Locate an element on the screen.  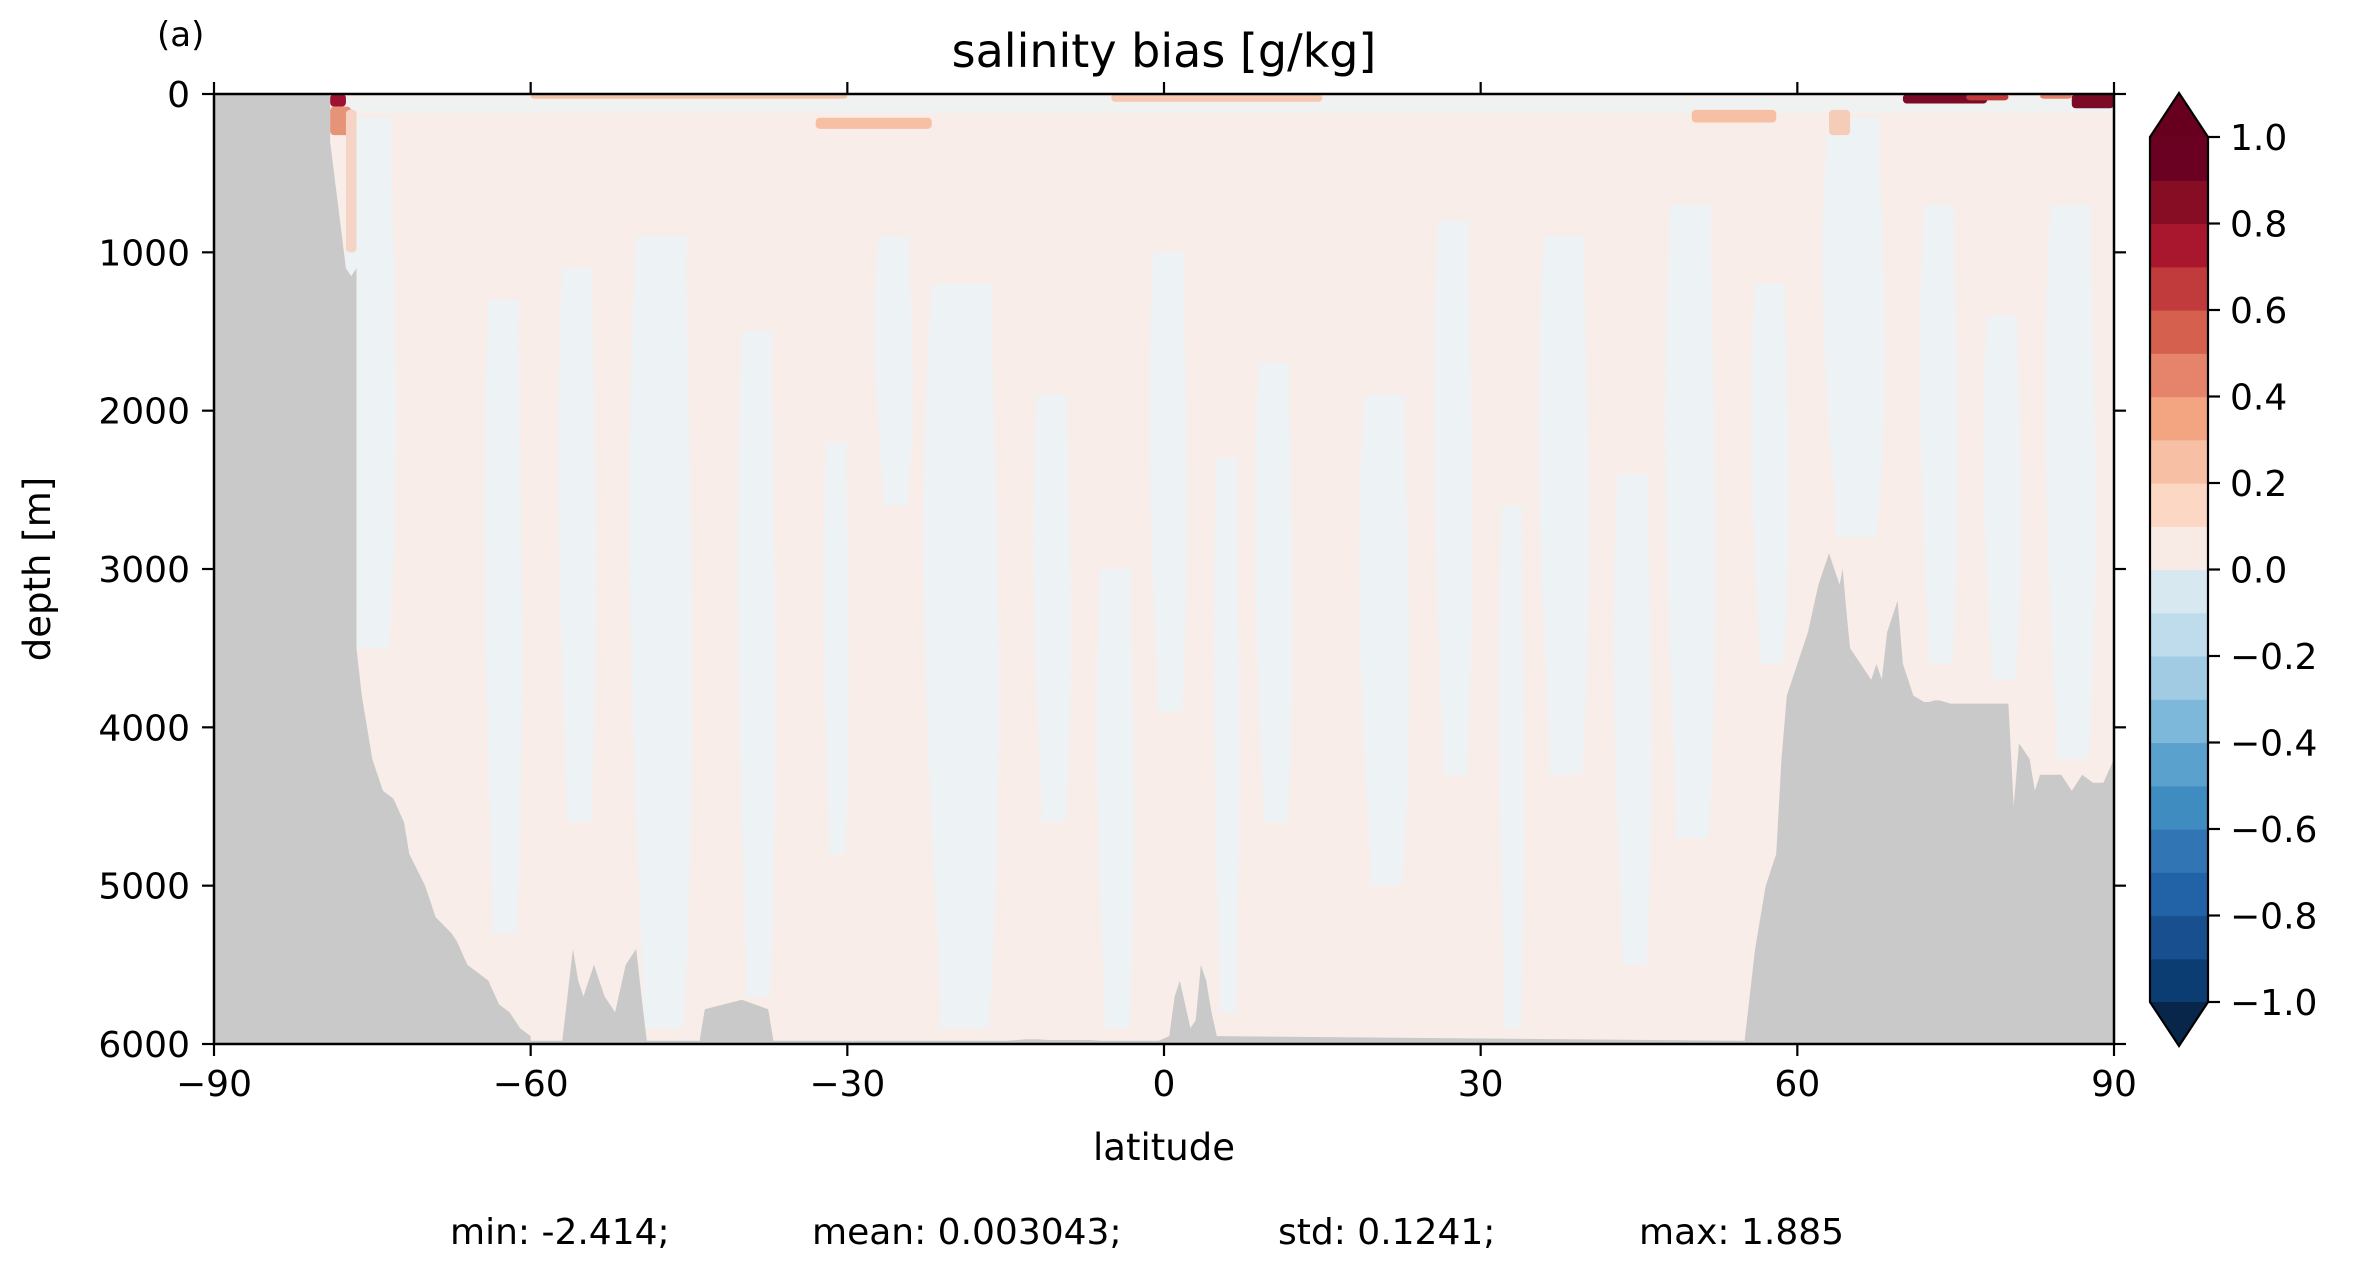
x-tick-label: 0 is located at coordinates (1164, 1084).